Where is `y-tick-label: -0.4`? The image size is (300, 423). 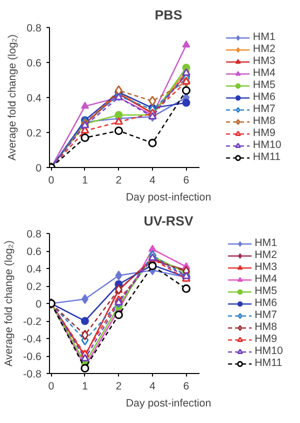 y-tick-label: -0.4 is located at coordinates (32, 340).